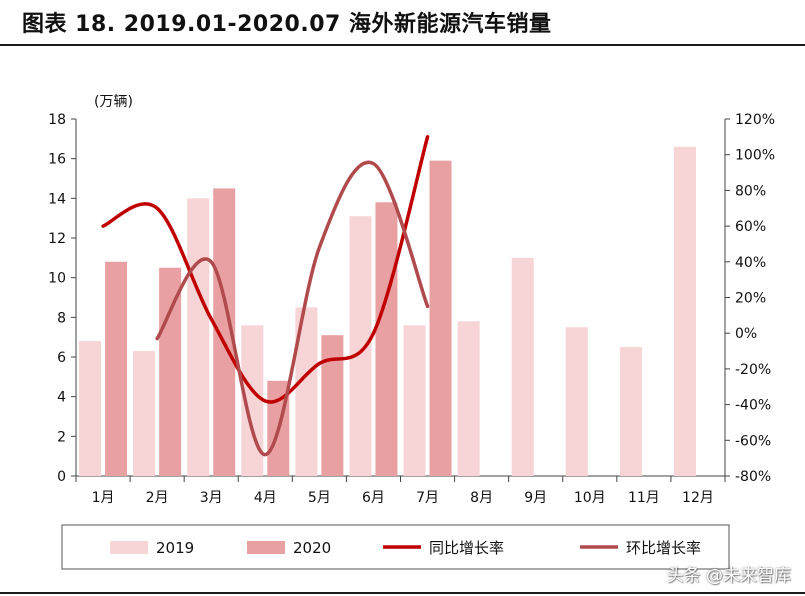  I want to click on legend-2019-swatch, so click(129, 547).